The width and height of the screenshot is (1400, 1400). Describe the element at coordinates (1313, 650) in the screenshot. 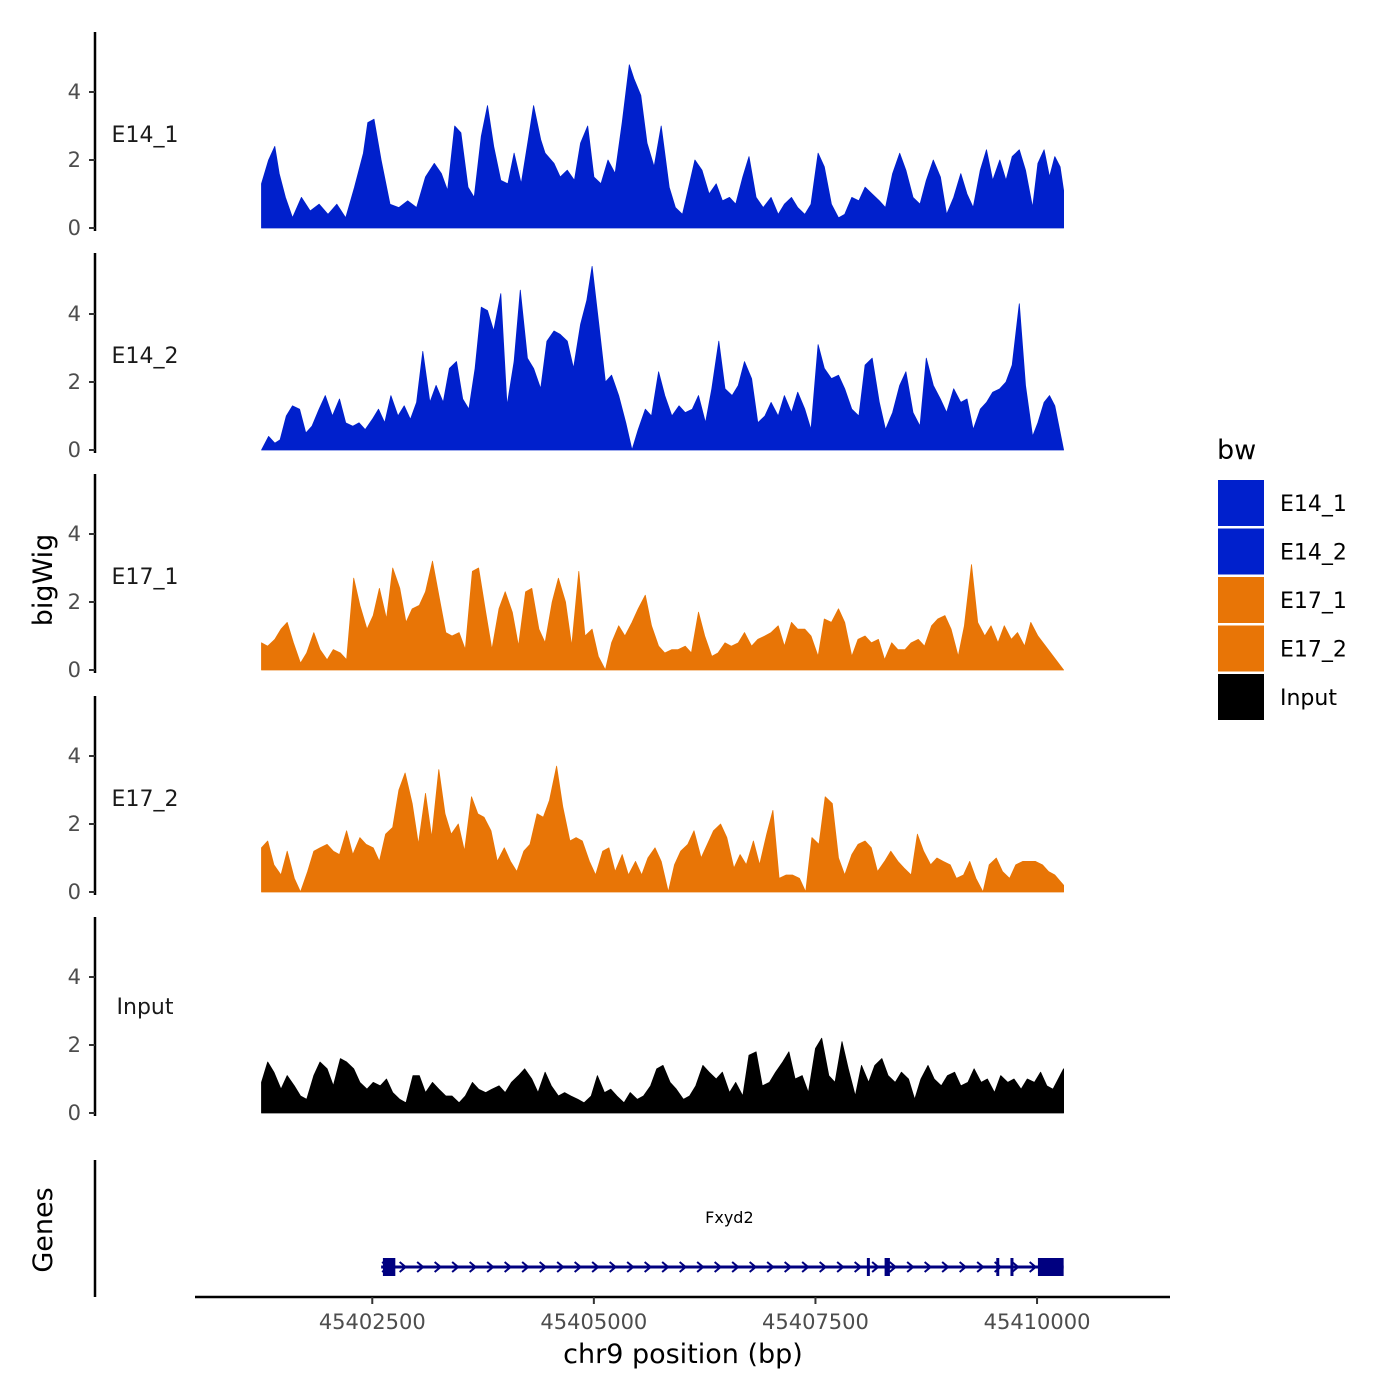

I see `legend-label-E17_2: E17_2` at that location.